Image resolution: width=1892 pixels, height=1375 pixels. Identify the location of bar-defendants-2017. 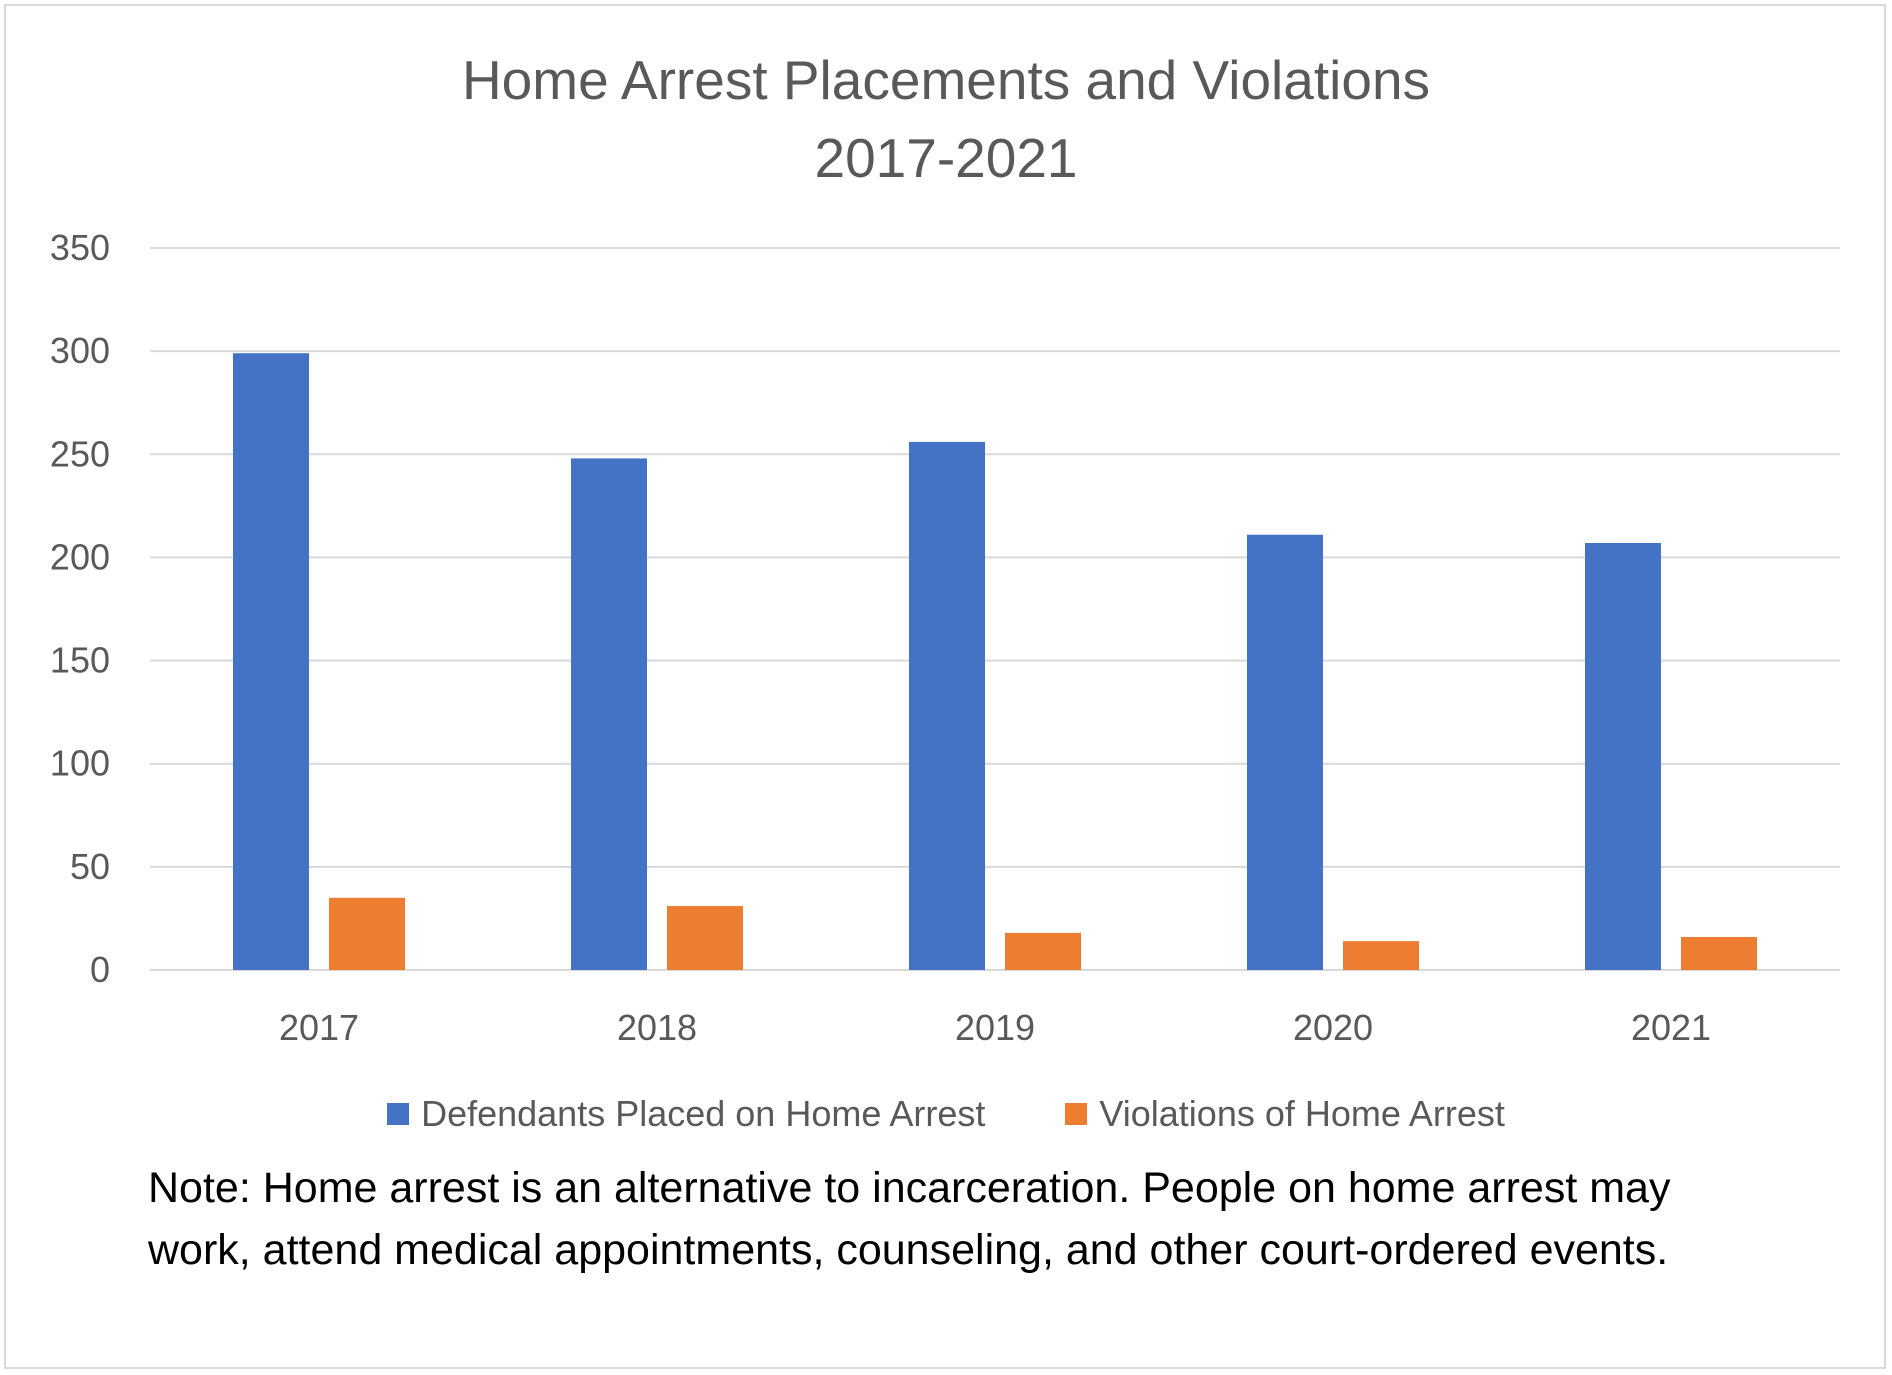
(271, 662).